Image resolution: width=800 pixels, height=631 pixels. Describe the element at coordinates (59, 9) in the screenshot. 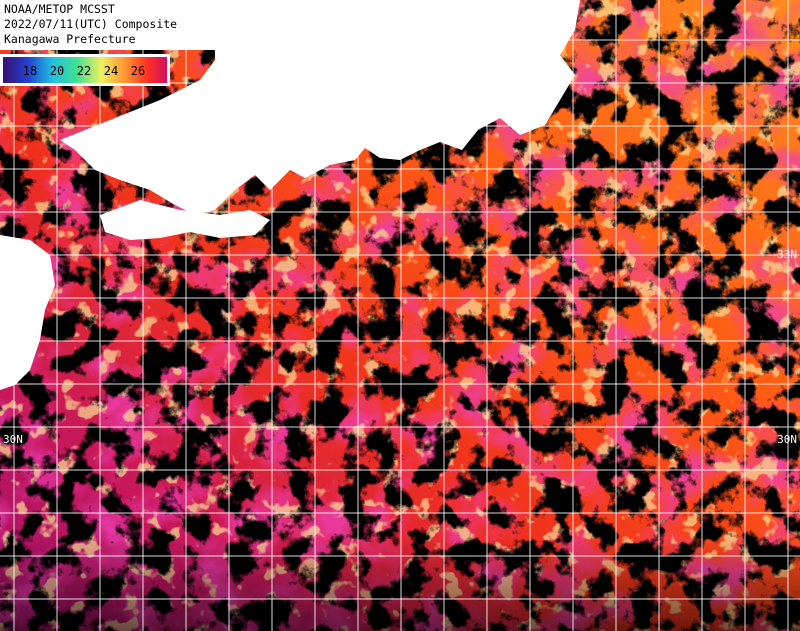

I see `header-line: NOAA/METOP MCSST` at that location.